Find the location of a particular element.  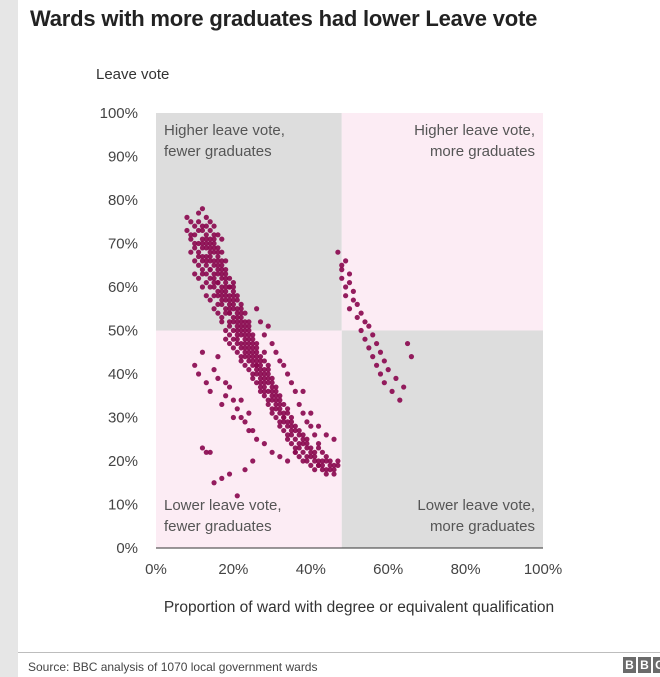

quadrant-label-line: Lower leave vote, is located at coordinates (476, 505).